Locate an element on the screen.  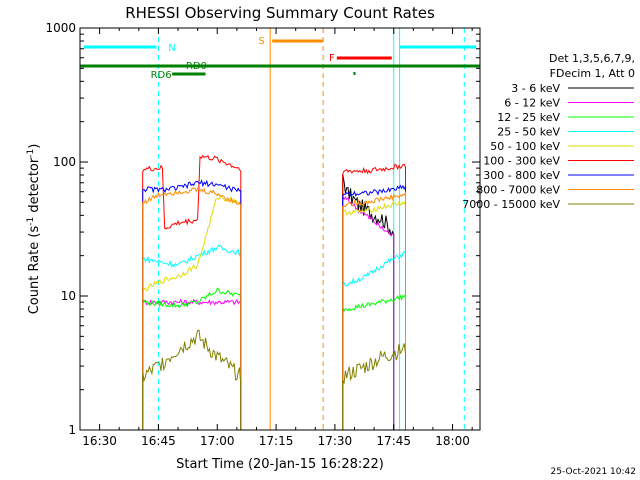
chart-title: RHESSI Observing Summary Count Rates is located at coordinates (280, 13).